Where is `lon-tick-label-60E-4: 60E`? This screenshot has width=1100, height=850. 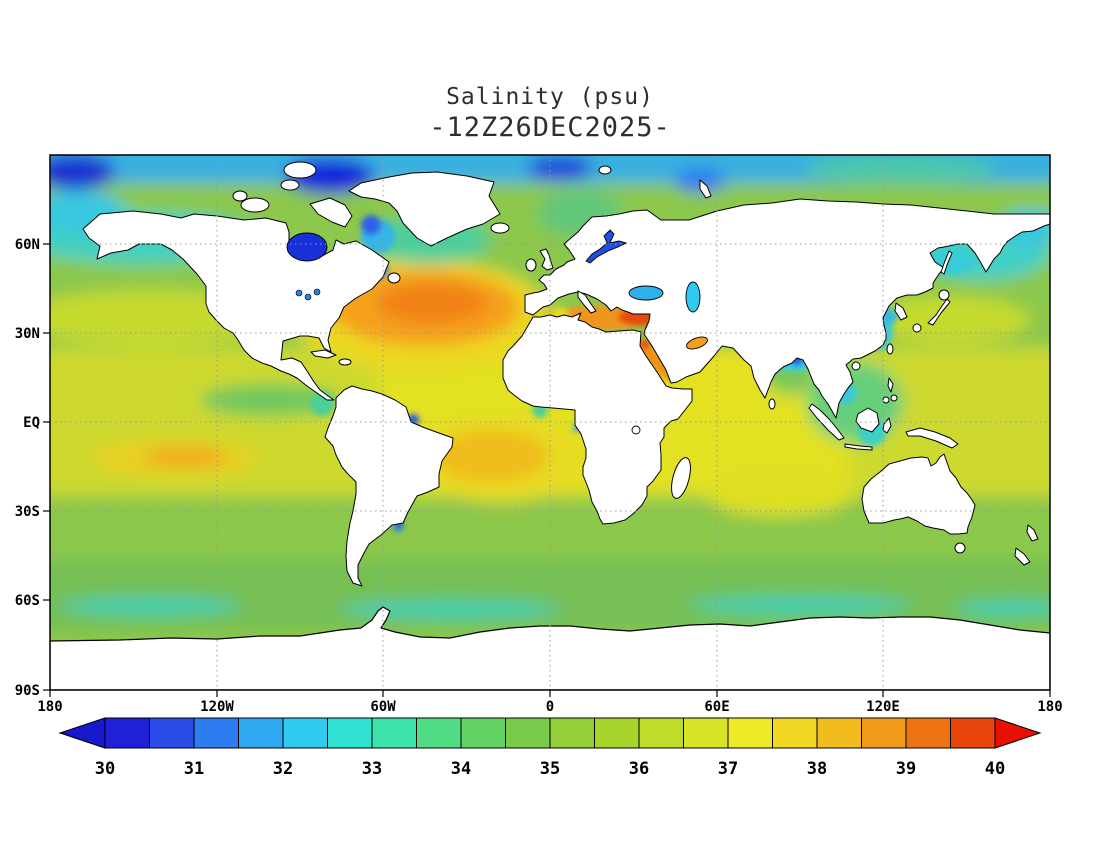 lon-tick-label-60E-4: 60E is located at coordinates (716, 707).